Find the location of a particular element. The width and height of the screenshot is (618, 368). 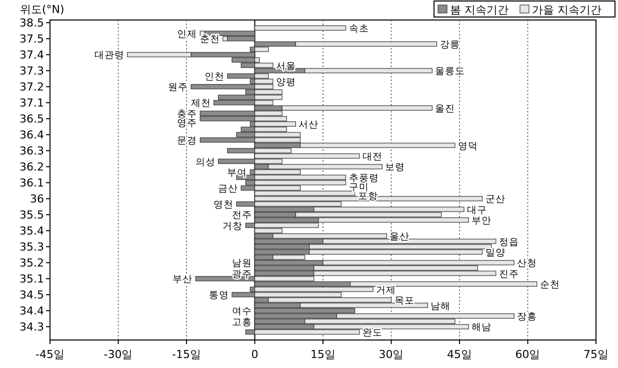

y-tick-label: 34.5 is located at coordinates (32, 295).